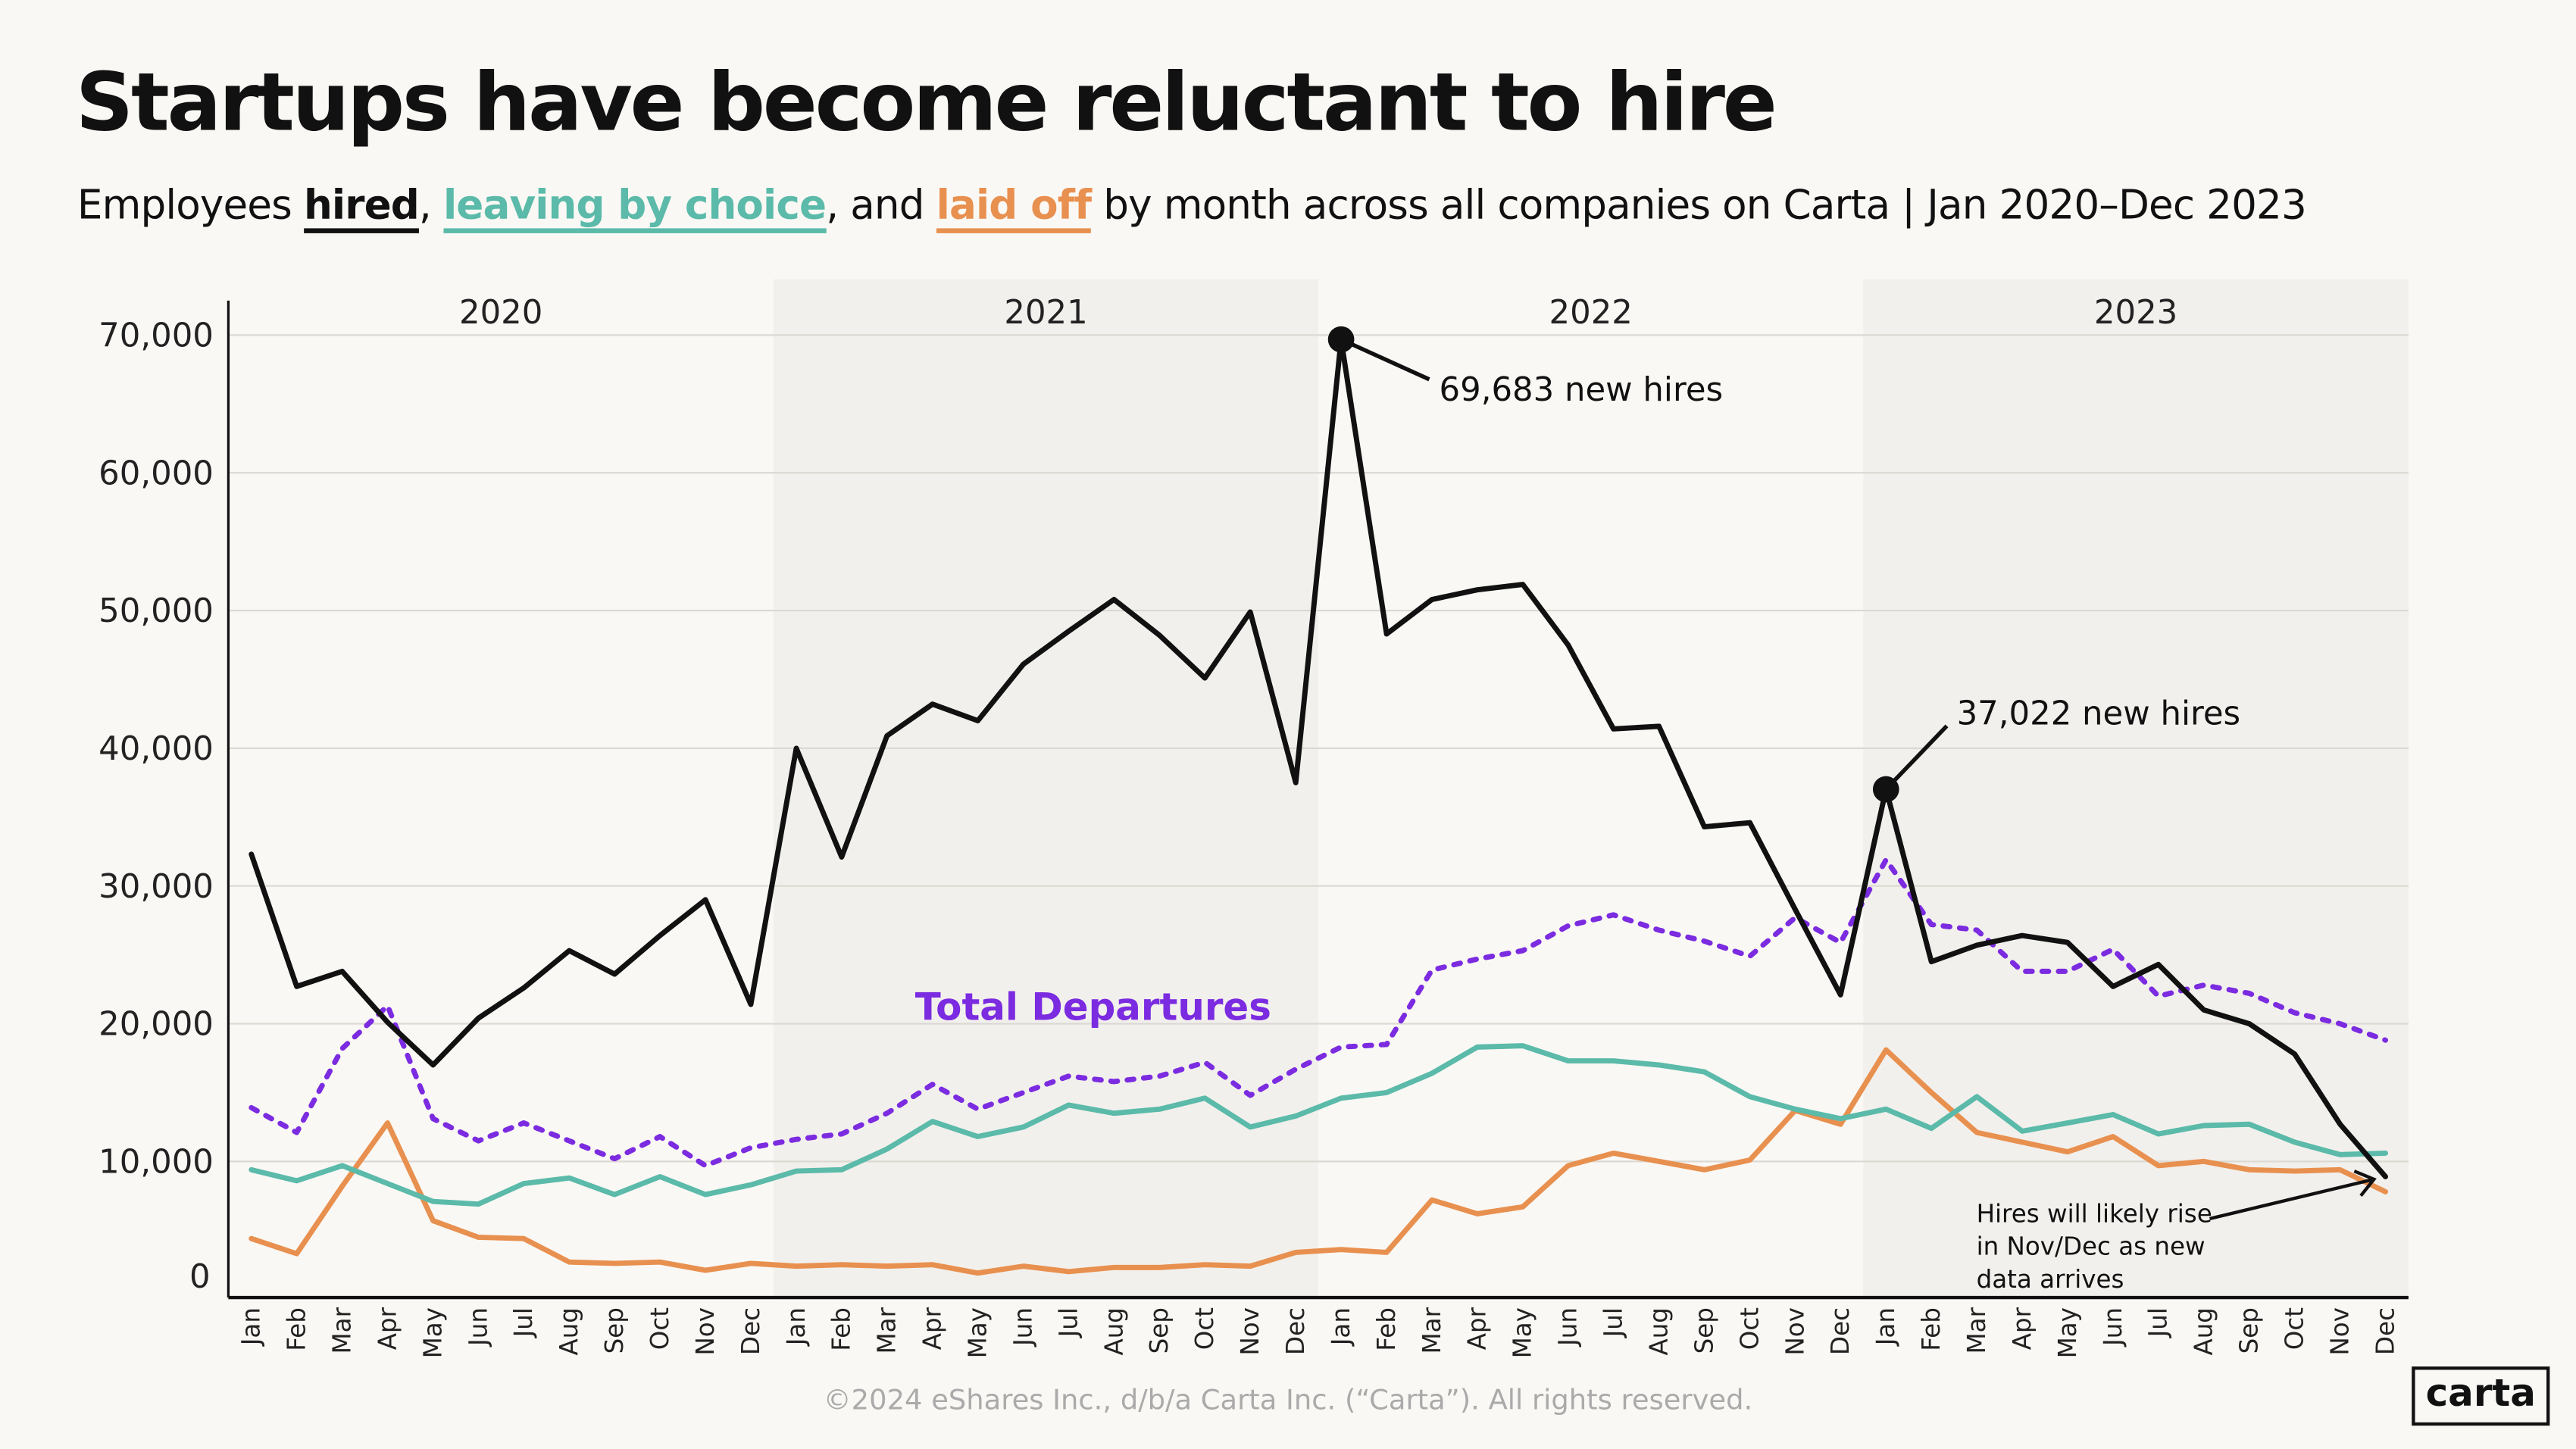  I want to click on subtitle-text: Employees, so click(190, 204).